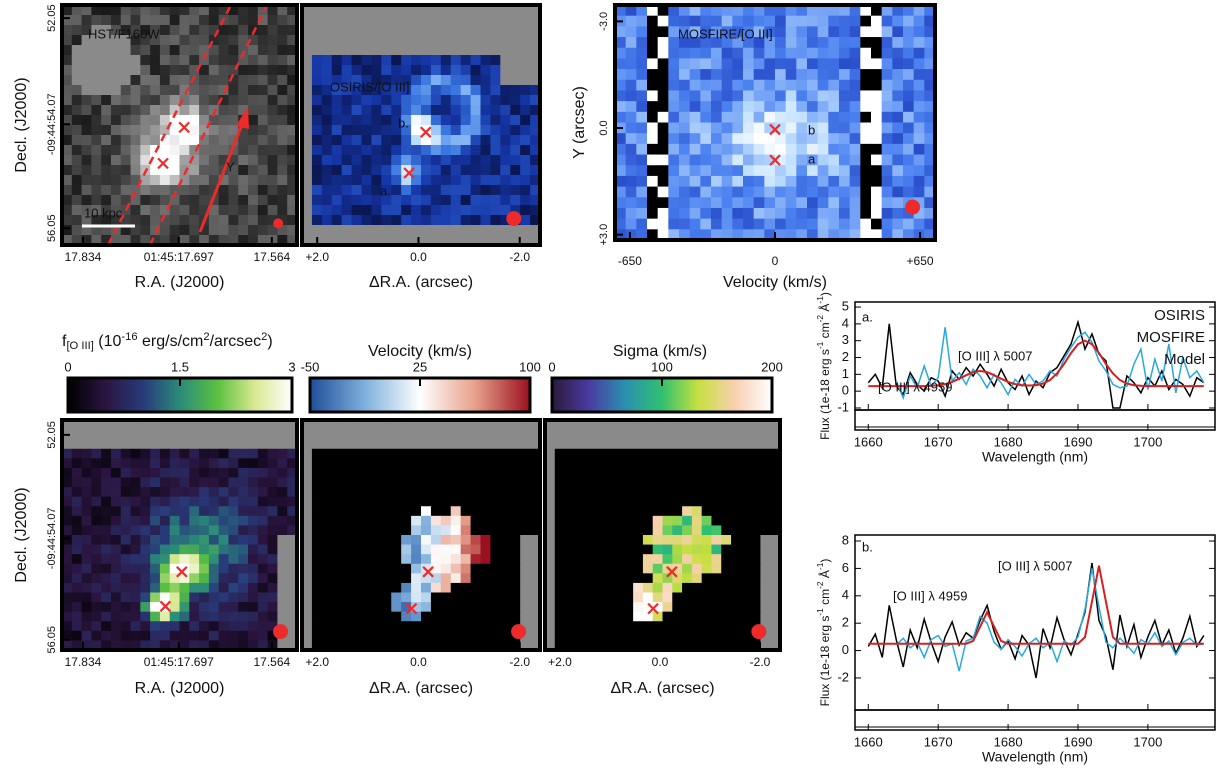 The image size is (1225, 770). Describe the element at coordinates (169, 126) in the screenshot. I see `slit-edge` at that location.